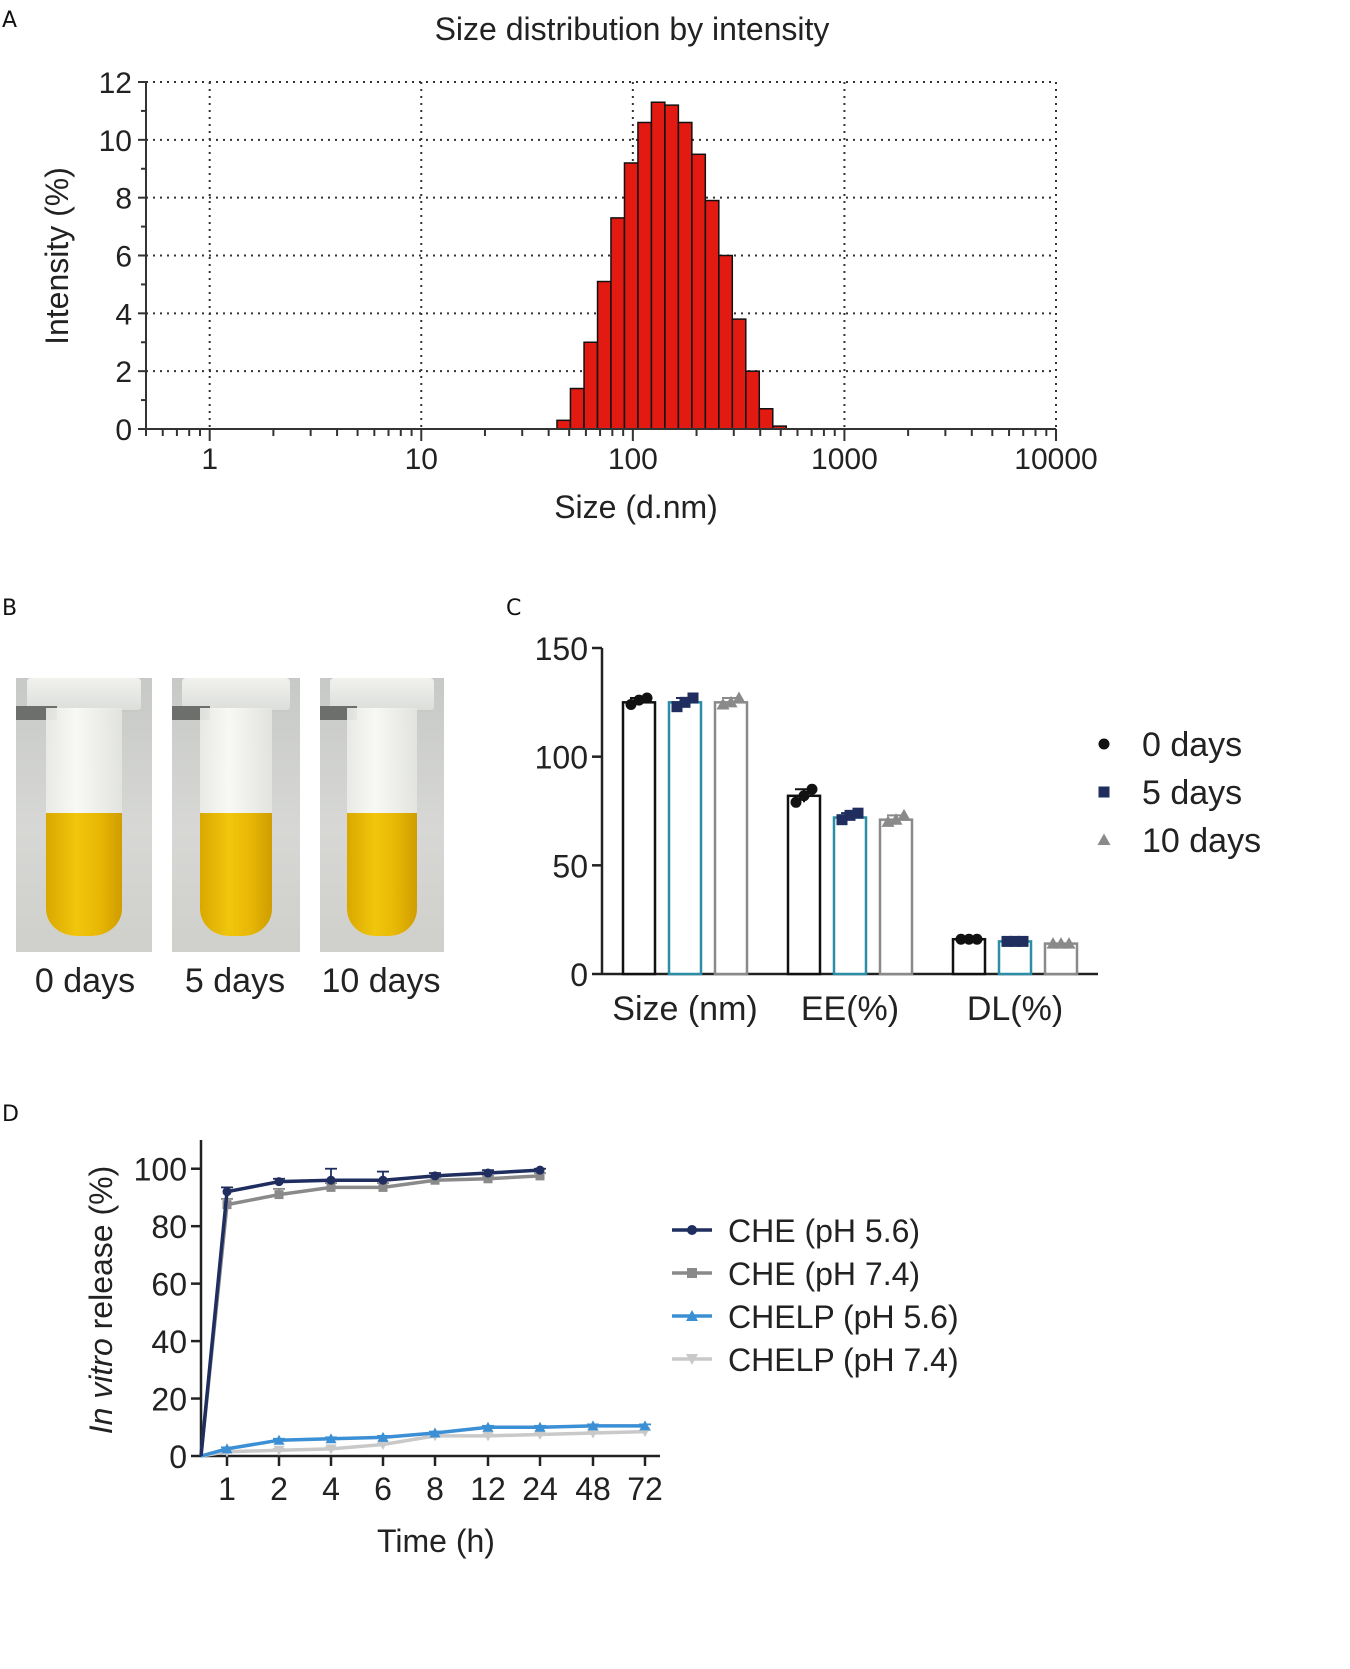  Describe the element at coordinates (632, 29) in the screenshot. I see `chart-a-title: Size distribution by intensity` at that location.